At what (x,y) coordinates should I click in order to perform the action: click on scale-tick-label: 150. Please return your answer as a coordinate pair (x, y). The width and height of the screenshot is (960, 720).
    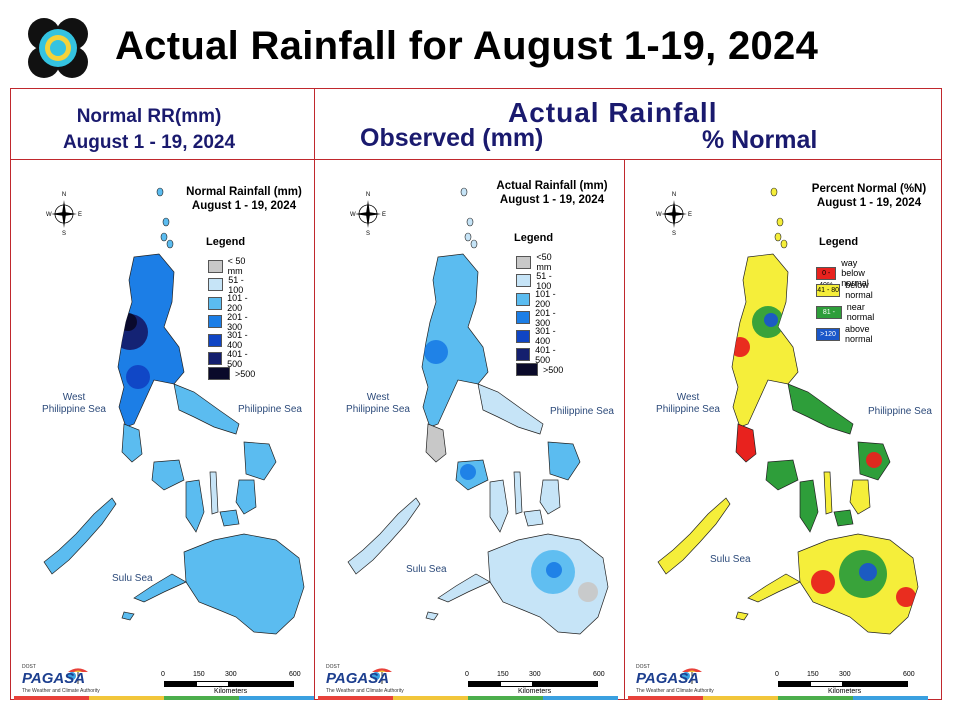
    Looking at the image, I should click on (813, 674).